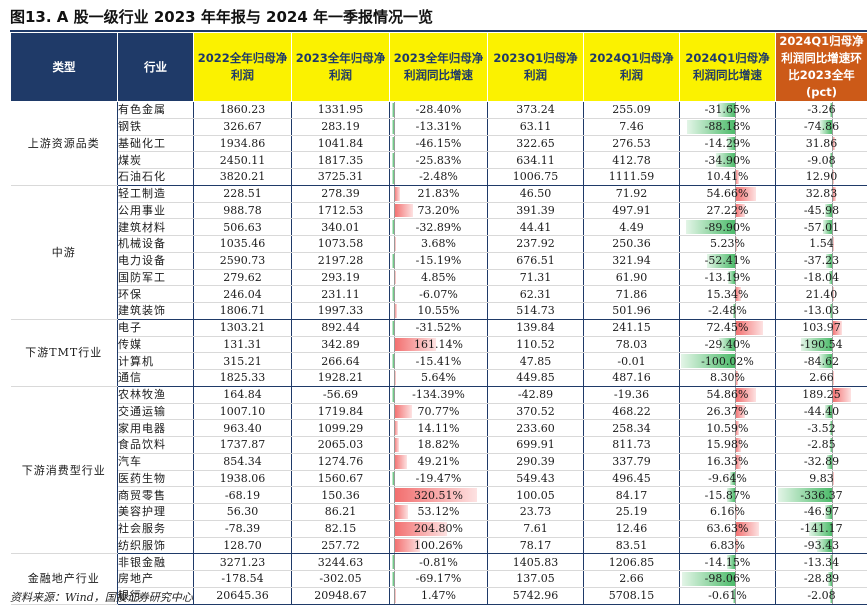  I want to click on value-label: -69.17%, so click(438, 579).